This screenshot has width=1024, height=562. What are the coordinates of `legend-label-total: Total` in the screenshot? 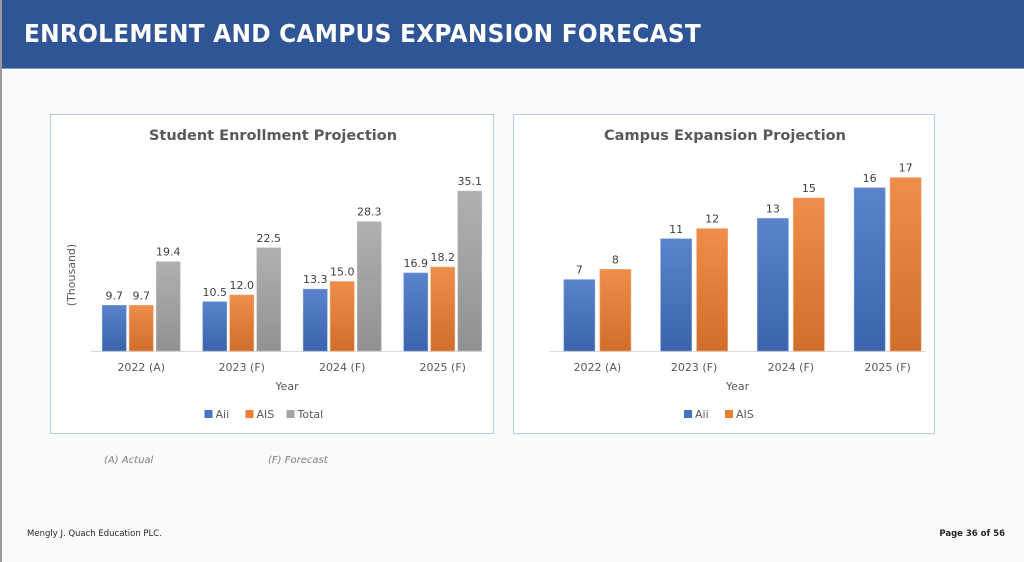 It's located at (310, 414).